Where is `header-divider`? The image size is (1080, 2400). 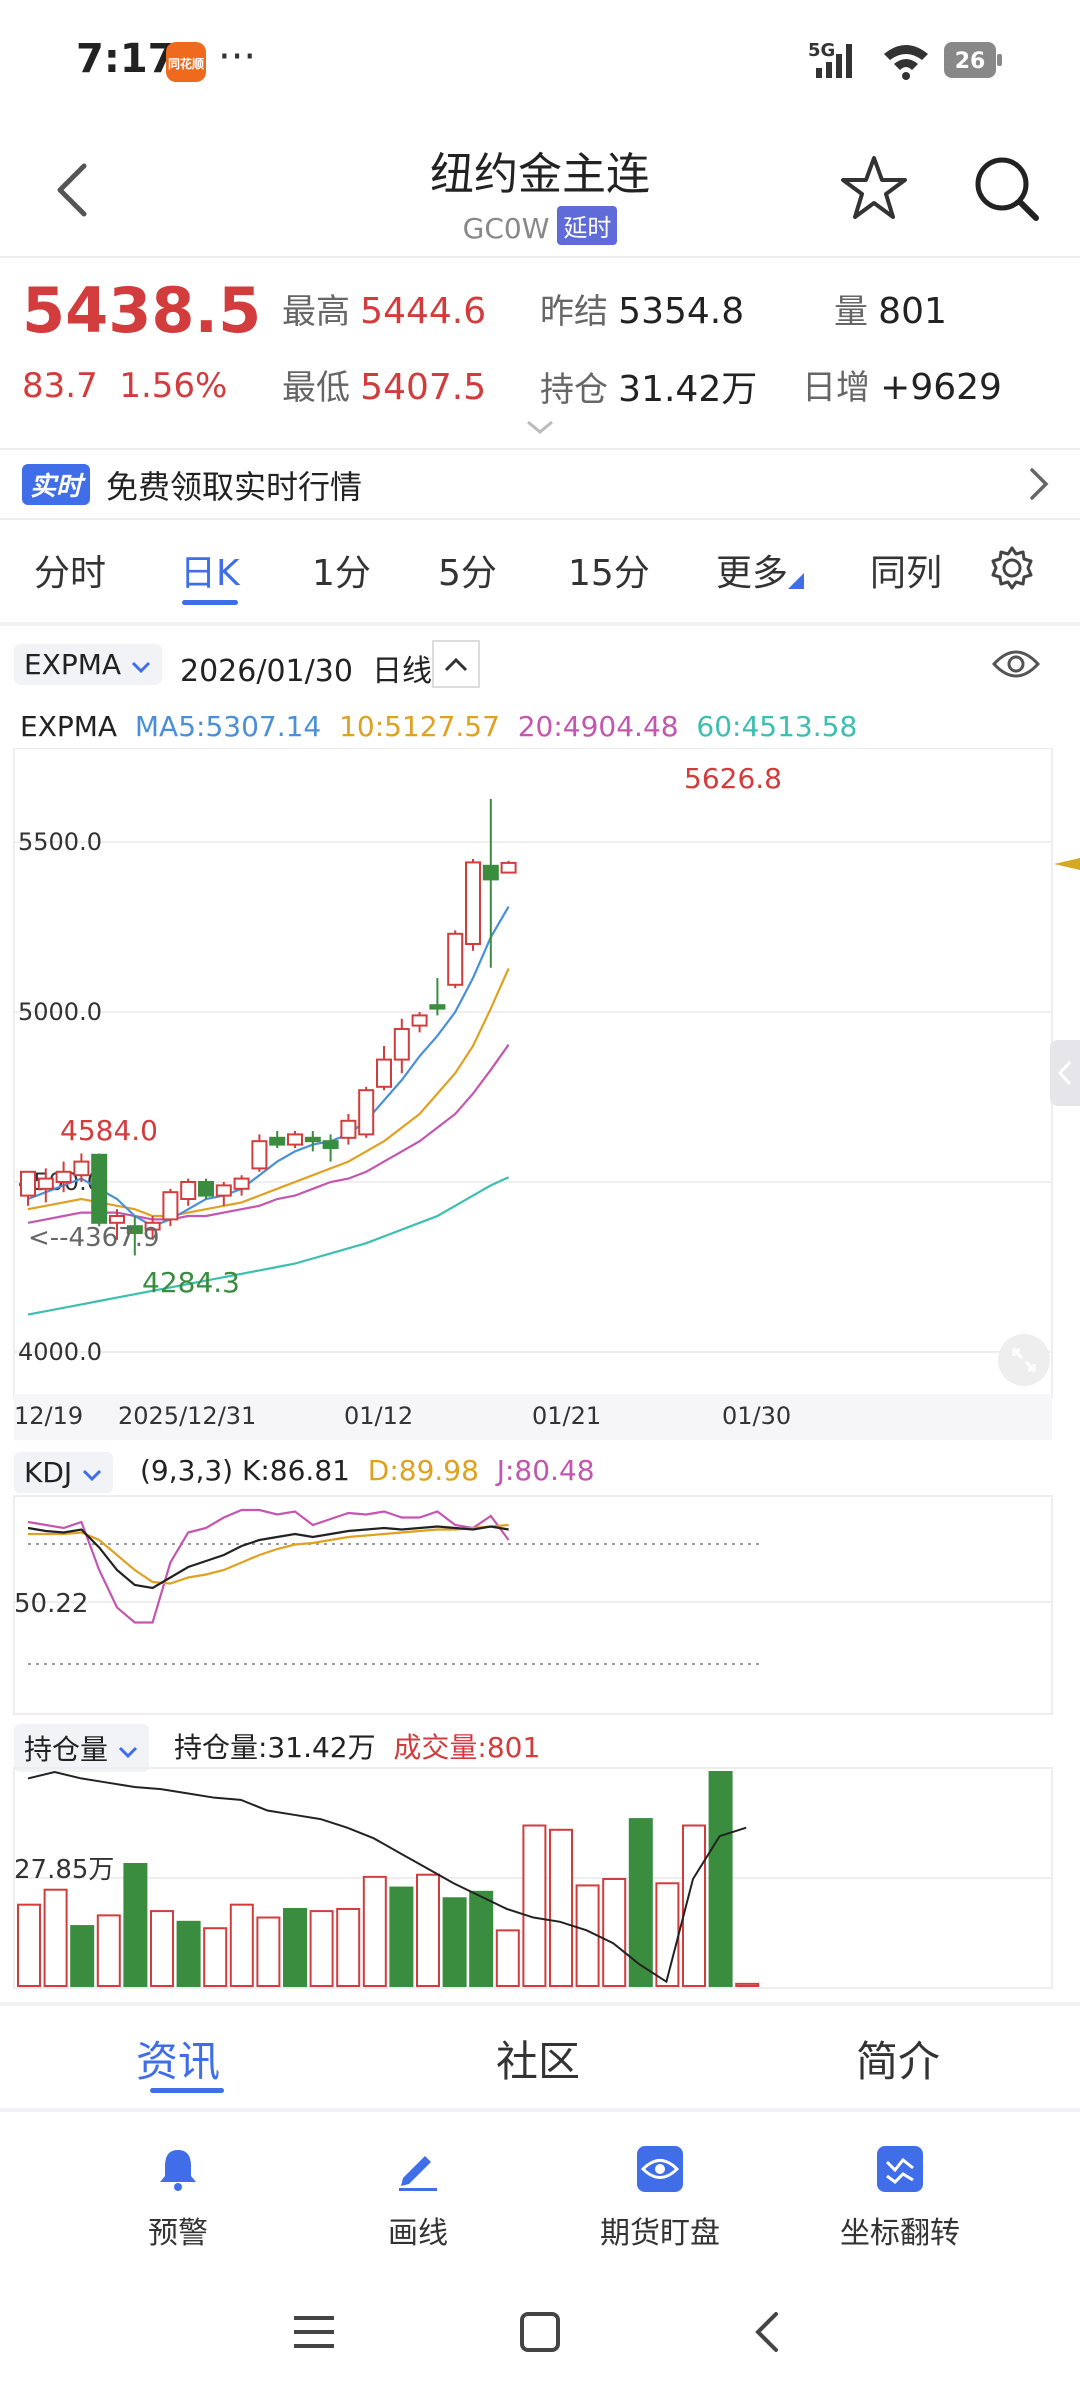
header-divider is located at coordinates (540, 257).